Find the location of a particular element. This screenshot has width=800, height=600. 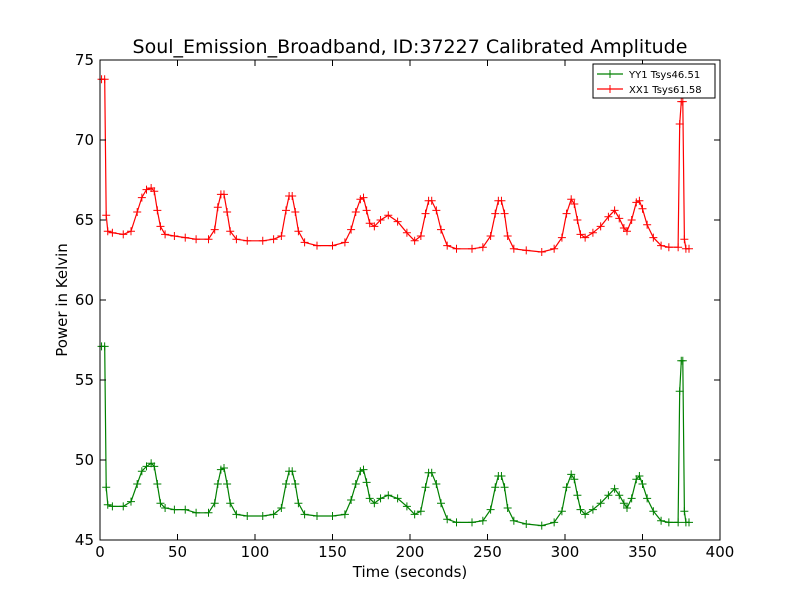

y-tick-label: 60 is located at coordinates (84, 300).